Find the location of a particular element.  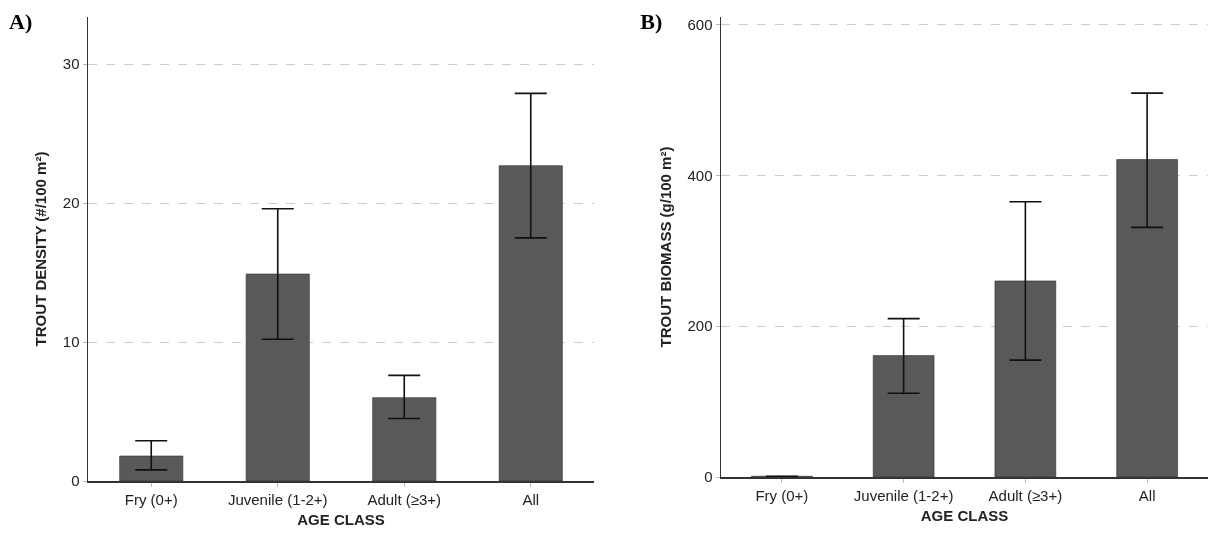

y-tick-label: 10 is located at coordinates (71, 342).